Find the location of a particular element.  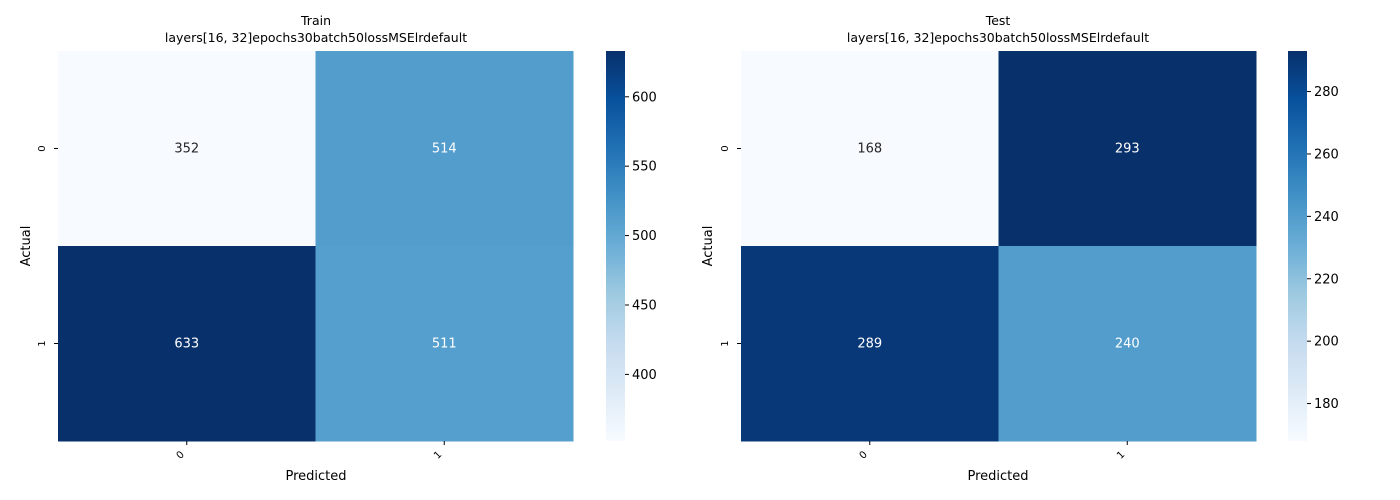

cell-value-label: 352 is located at coordinates (186, 149).